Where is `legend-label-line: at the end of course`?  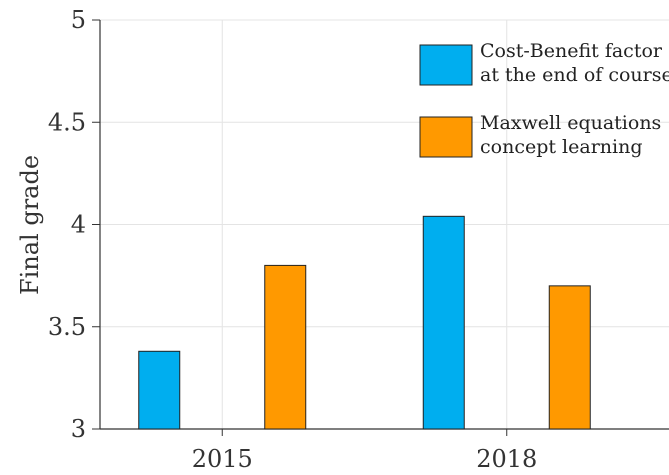
legend-label-line: at the end of course is located at coordinates (574, 75).